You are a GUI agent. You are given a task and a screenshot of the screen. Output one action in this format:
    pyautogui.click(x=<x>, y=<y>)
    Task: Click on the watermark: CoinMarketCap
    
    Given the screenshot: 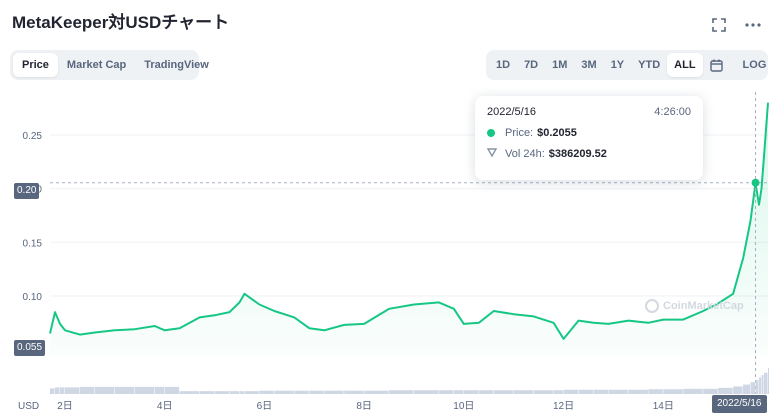 What is the action you would take?
    pyautogui.click(x=694, y=306)
    